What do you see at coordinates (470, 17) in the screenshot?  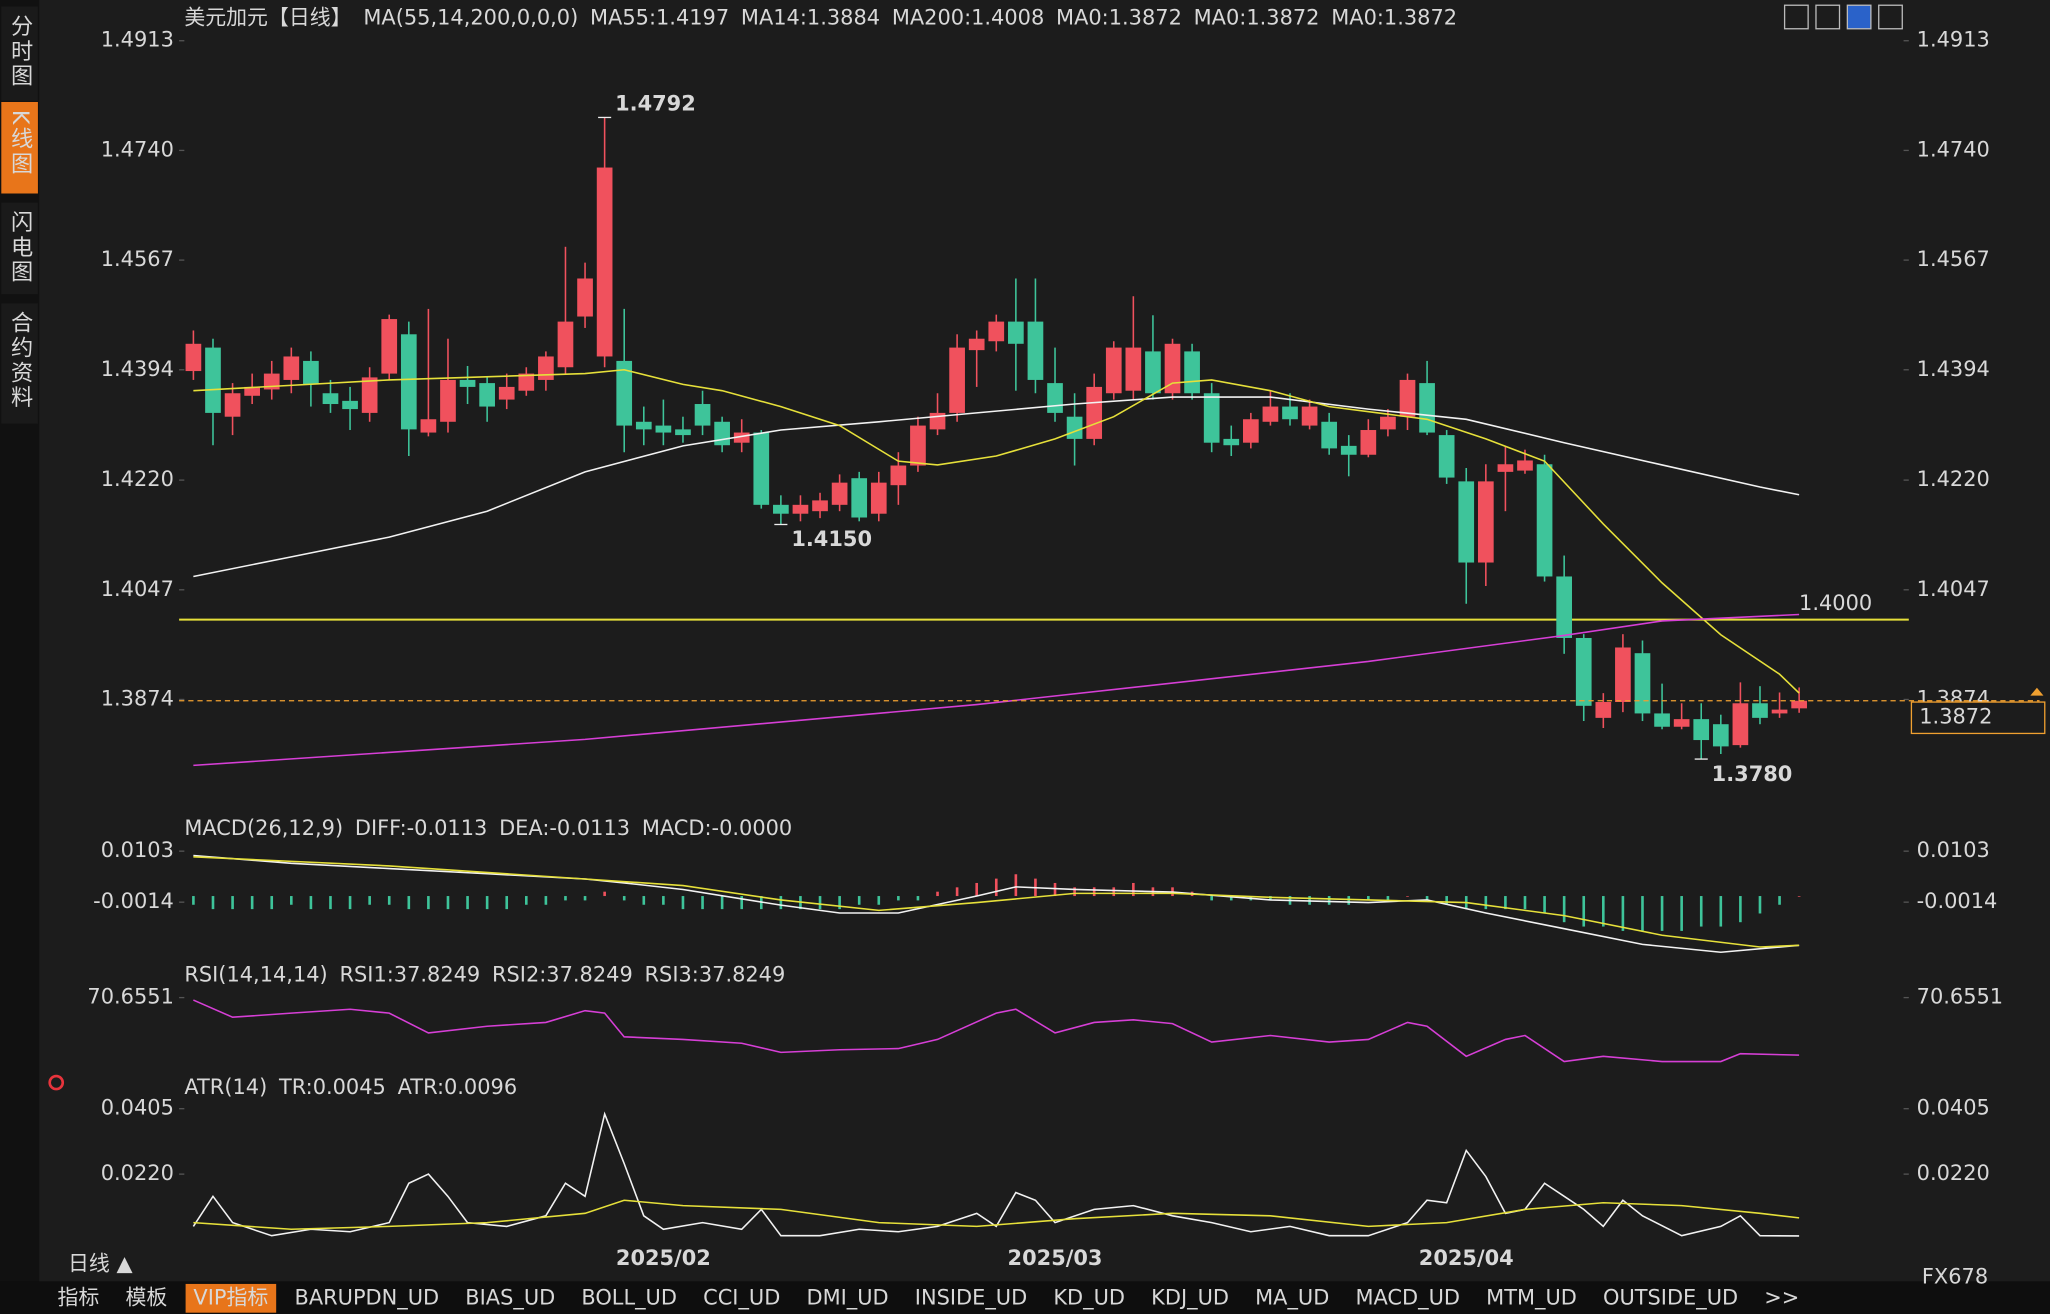 I see `legend-text: MA(55,14,200,0,0,0)` at bounding box center [470, 17].